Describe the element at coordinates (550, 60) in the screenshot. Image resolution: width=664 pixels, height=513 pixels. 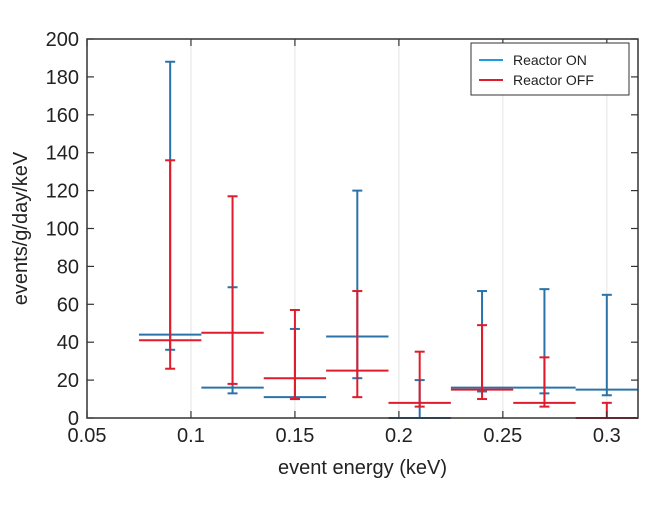
I see `legend-label-reactor-on: Reactor ON` at that location.